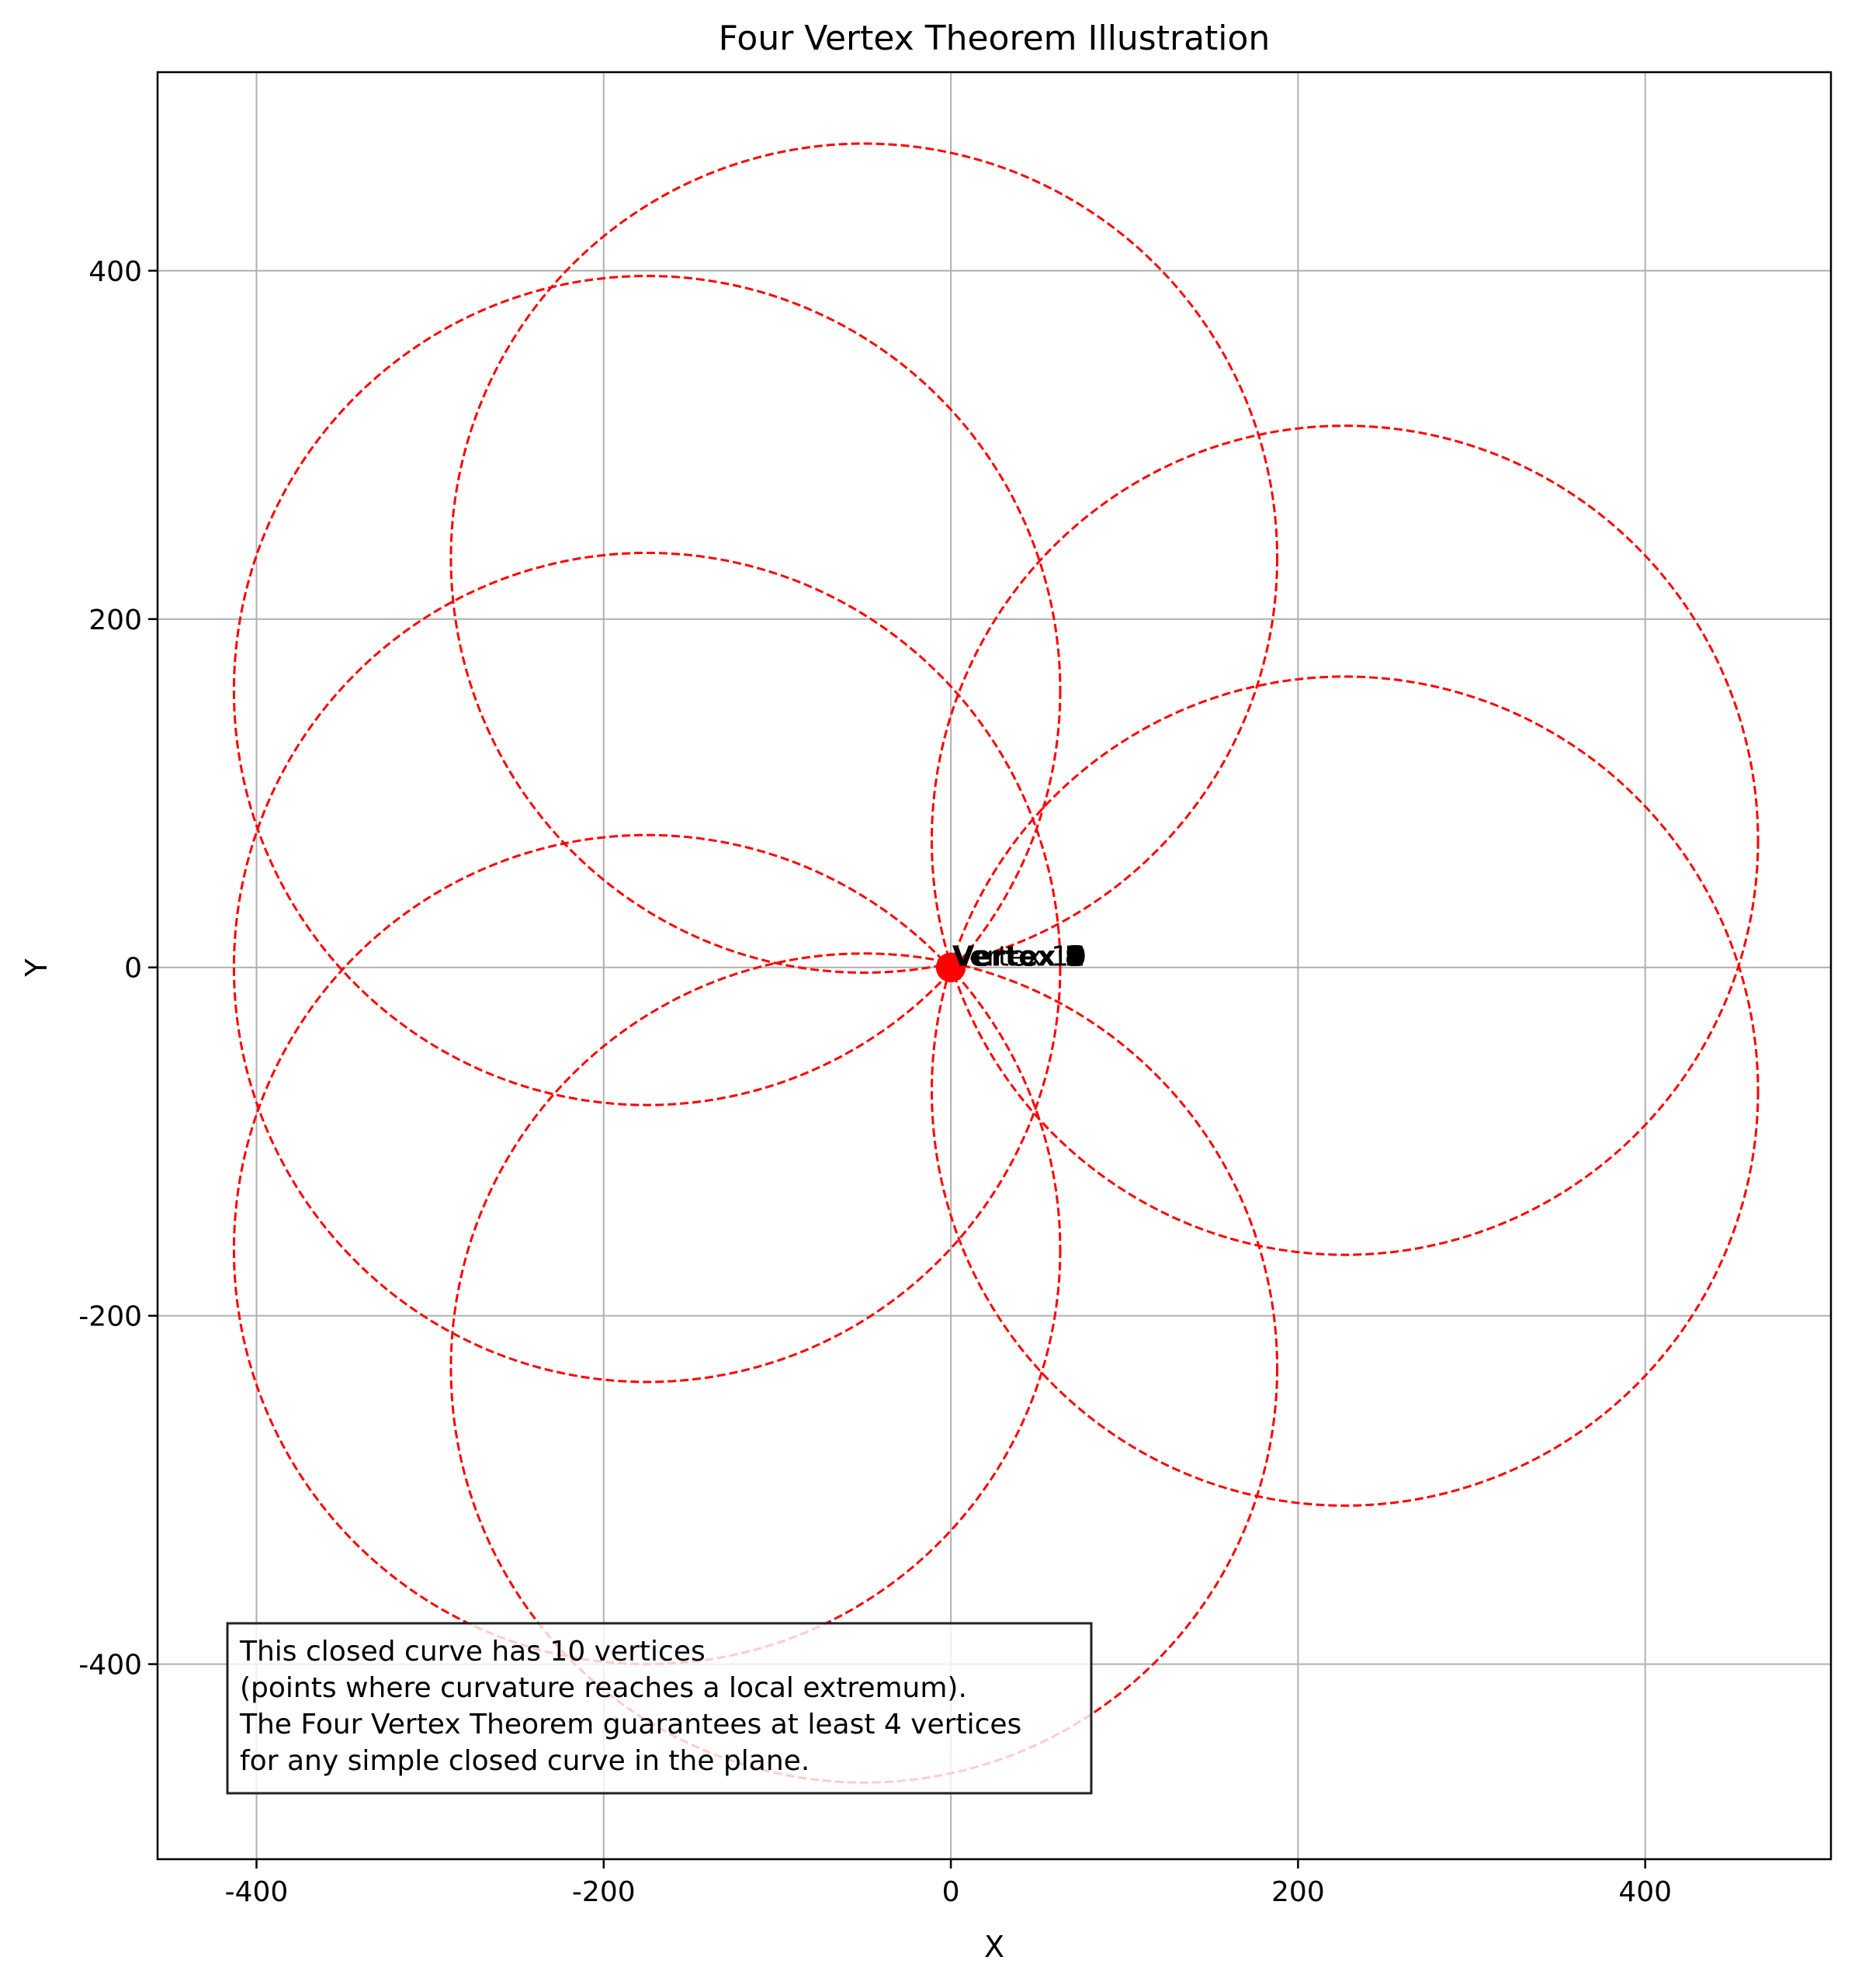 Image resolution: width=1855 pixels, height=1988 pixels. I want to click on vertex-label: Vertex 9, so click(1018, 957).